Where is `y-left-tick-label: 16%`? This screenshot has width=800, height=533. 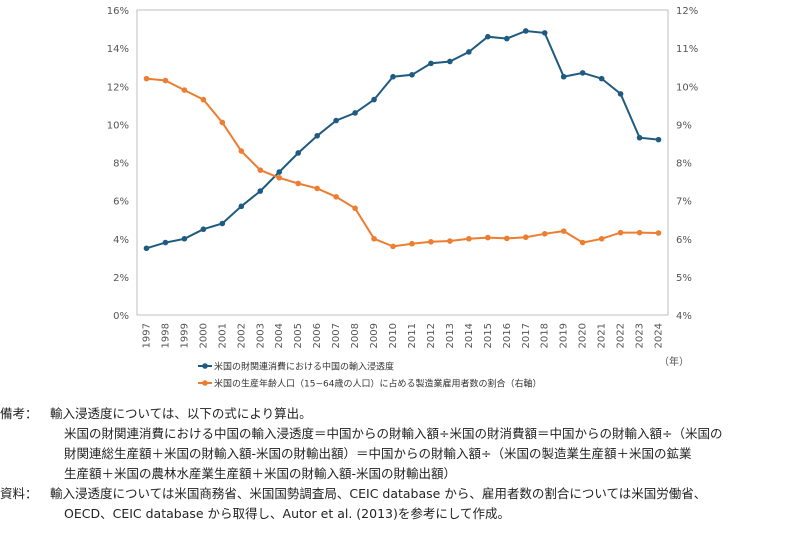 y-left-tick-label: 16% is located at coordinates (118, 11).